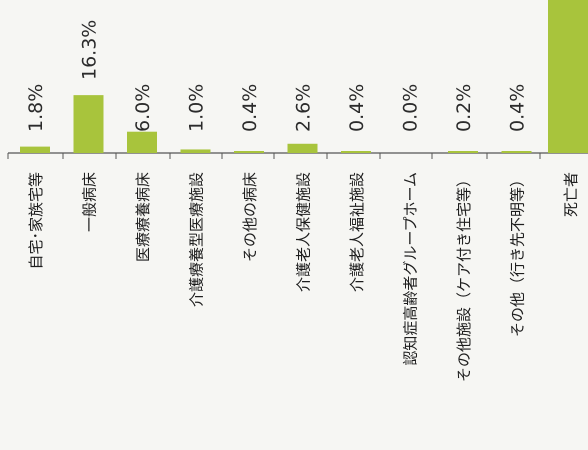 The image size is (588, 450). Describe the element at coordinates (250, 108) in the screenshot. I see `value-label-4: 0.4%` at that location.